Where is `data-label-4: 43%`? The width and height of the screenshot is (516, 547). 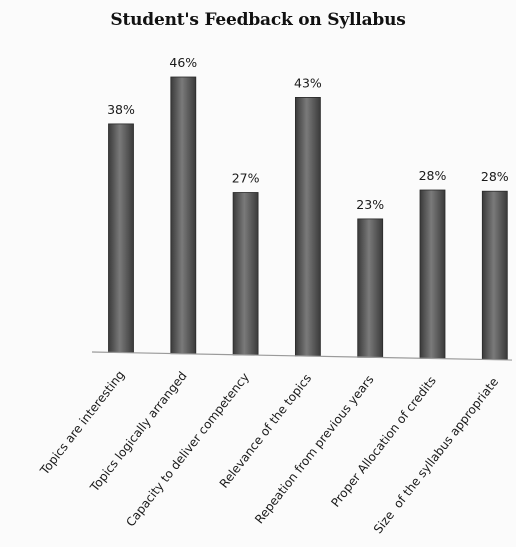 data-label-4: 43% is located at coordinates (308, 82).